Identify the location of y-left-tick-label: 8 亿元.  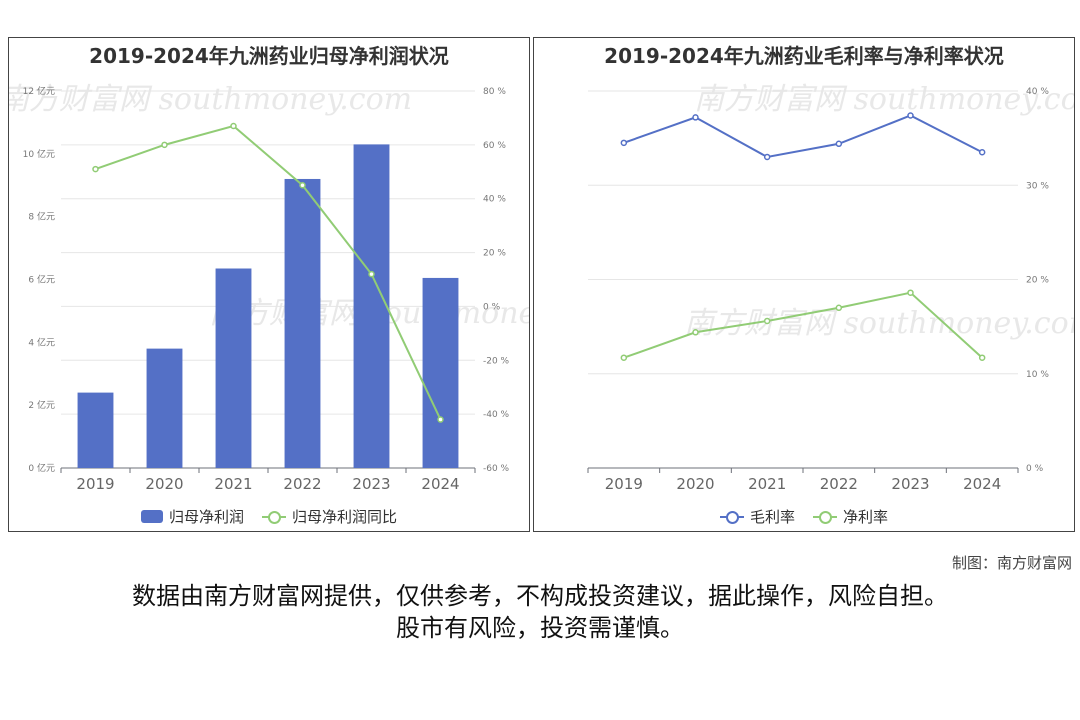
(41, 217).